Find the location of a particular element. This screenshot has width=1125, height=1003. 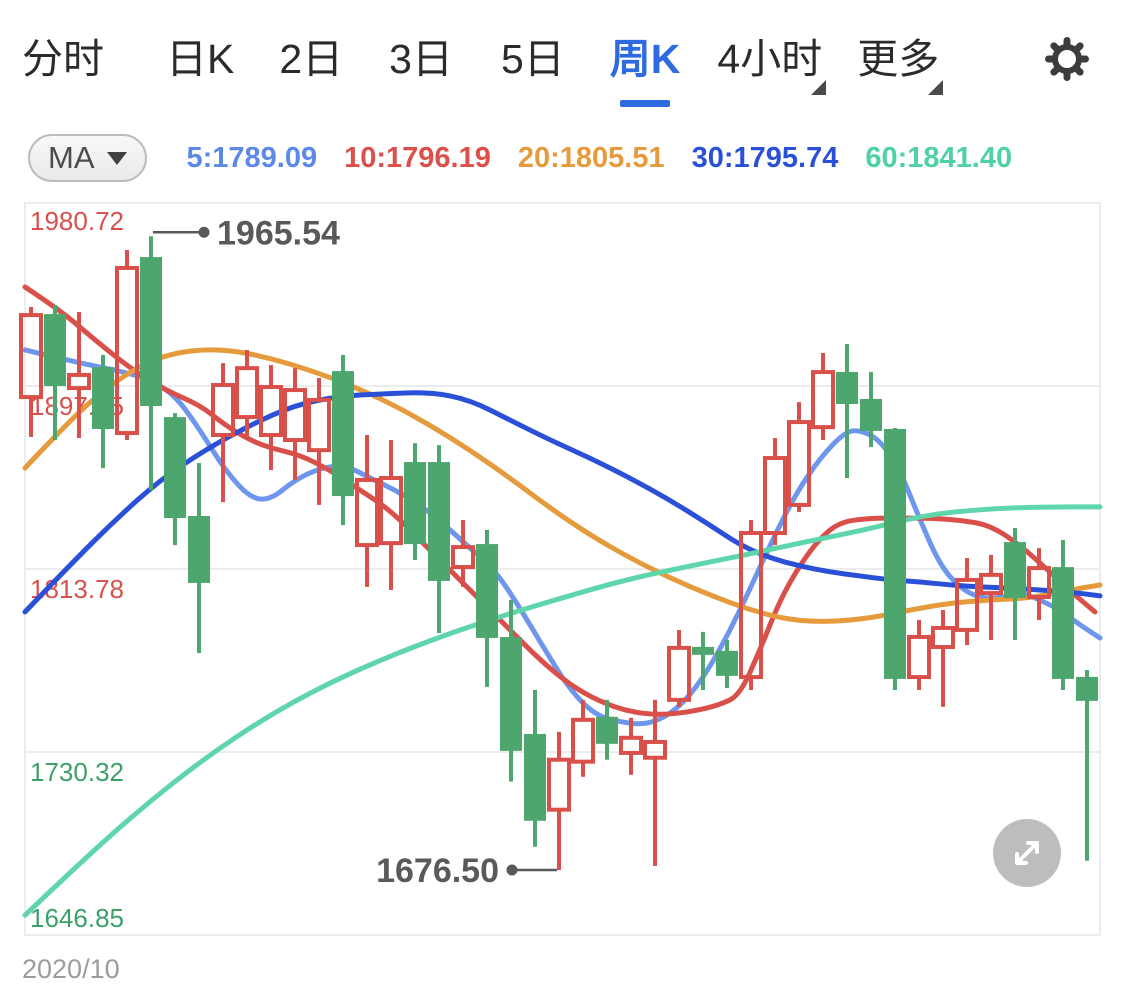

tab-label: 日K is located at coordinates (200, 59).